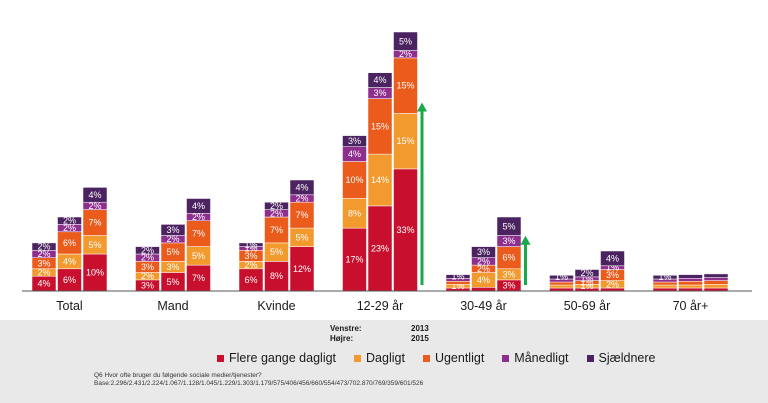 Image resolution: width=768 pixels, height=403 pixels. Describe the element at coordinates (561, 277) in the screenshot. I see `bar-segment-sj-ldnere-50-69-r-2013` at that location.